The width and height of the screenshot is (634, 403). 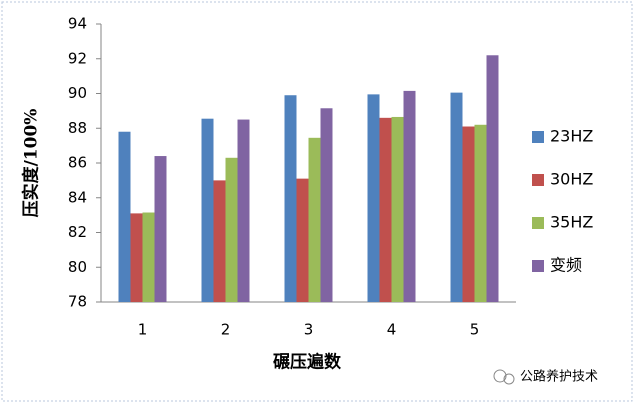 What do you see at coordinates (77, 163) in the screenshot?
I see `y-tick-label: 86` at bounding box center [77, 163].